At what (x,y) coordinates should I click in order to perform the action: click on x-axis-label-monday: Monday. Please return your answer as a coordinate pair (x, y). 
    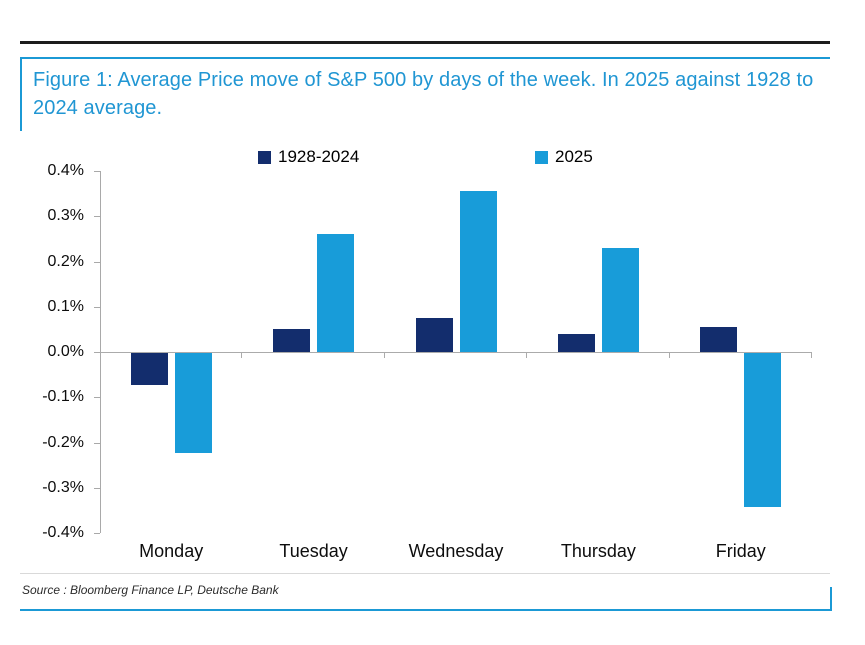
    Looking at the image, I should click on (171, 551).